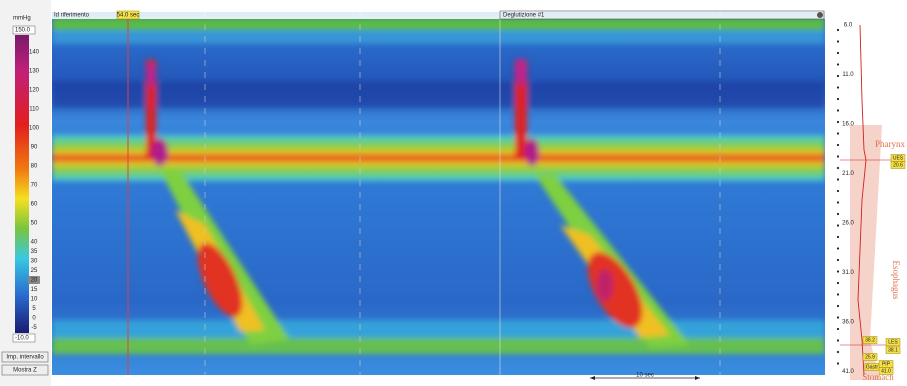 This screenshot has width=907, height=386. What do you see at coordinates (848, 125) in the screenshot?
I see `depth-label: 16.0` at bounding box center [848, 125].